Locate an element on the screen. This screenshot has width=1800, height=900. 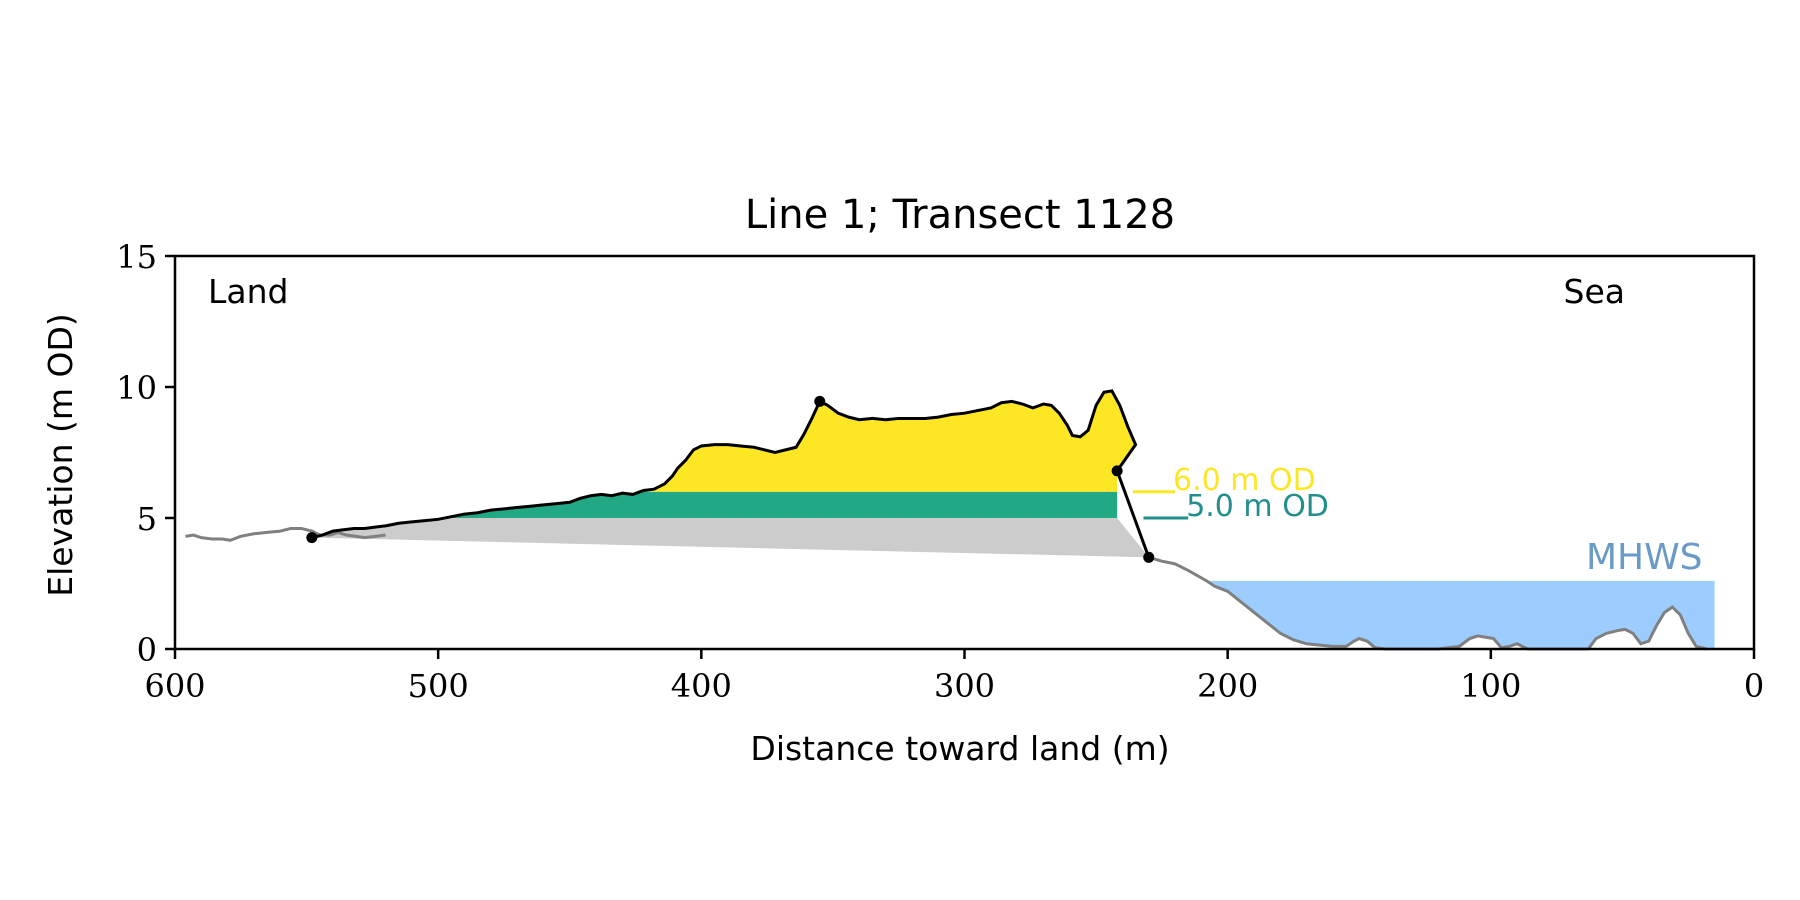
y-tick-label: 0 is located at coordinates (147, 650).